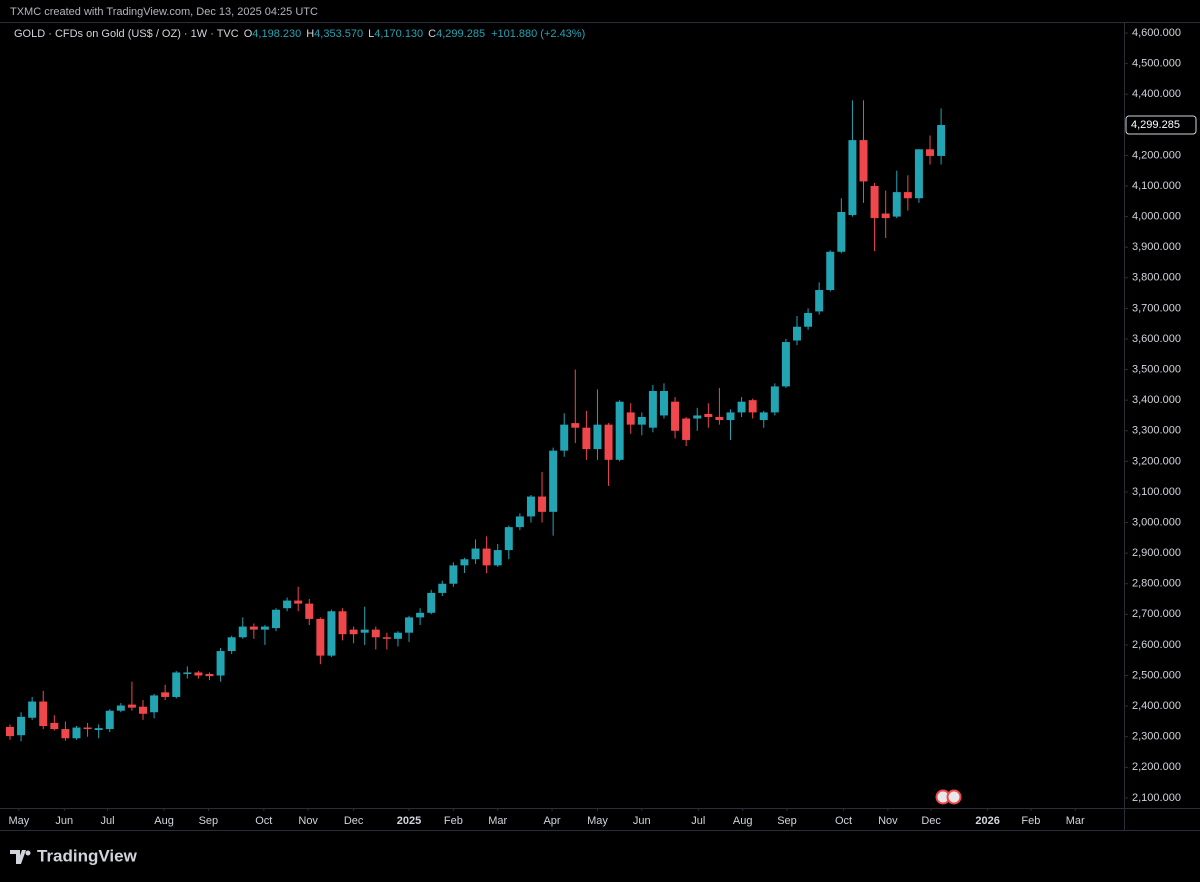 This screenshot has height=882, width=1200. What do you see at coordinates (28, 853) in the screenshot?
I see `logo-dot` at bounding box center [28, 853].